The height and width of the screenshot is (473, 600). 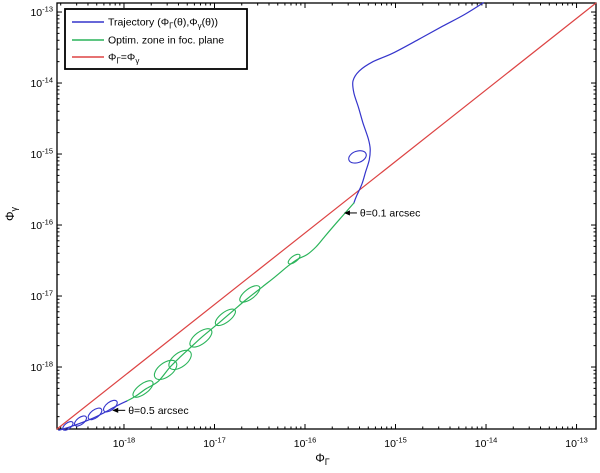 What do you see at coordinates (322, 459) in the screenshot?
I see `x-axis-label: ΦΓ` at bounding box center [322, 459].